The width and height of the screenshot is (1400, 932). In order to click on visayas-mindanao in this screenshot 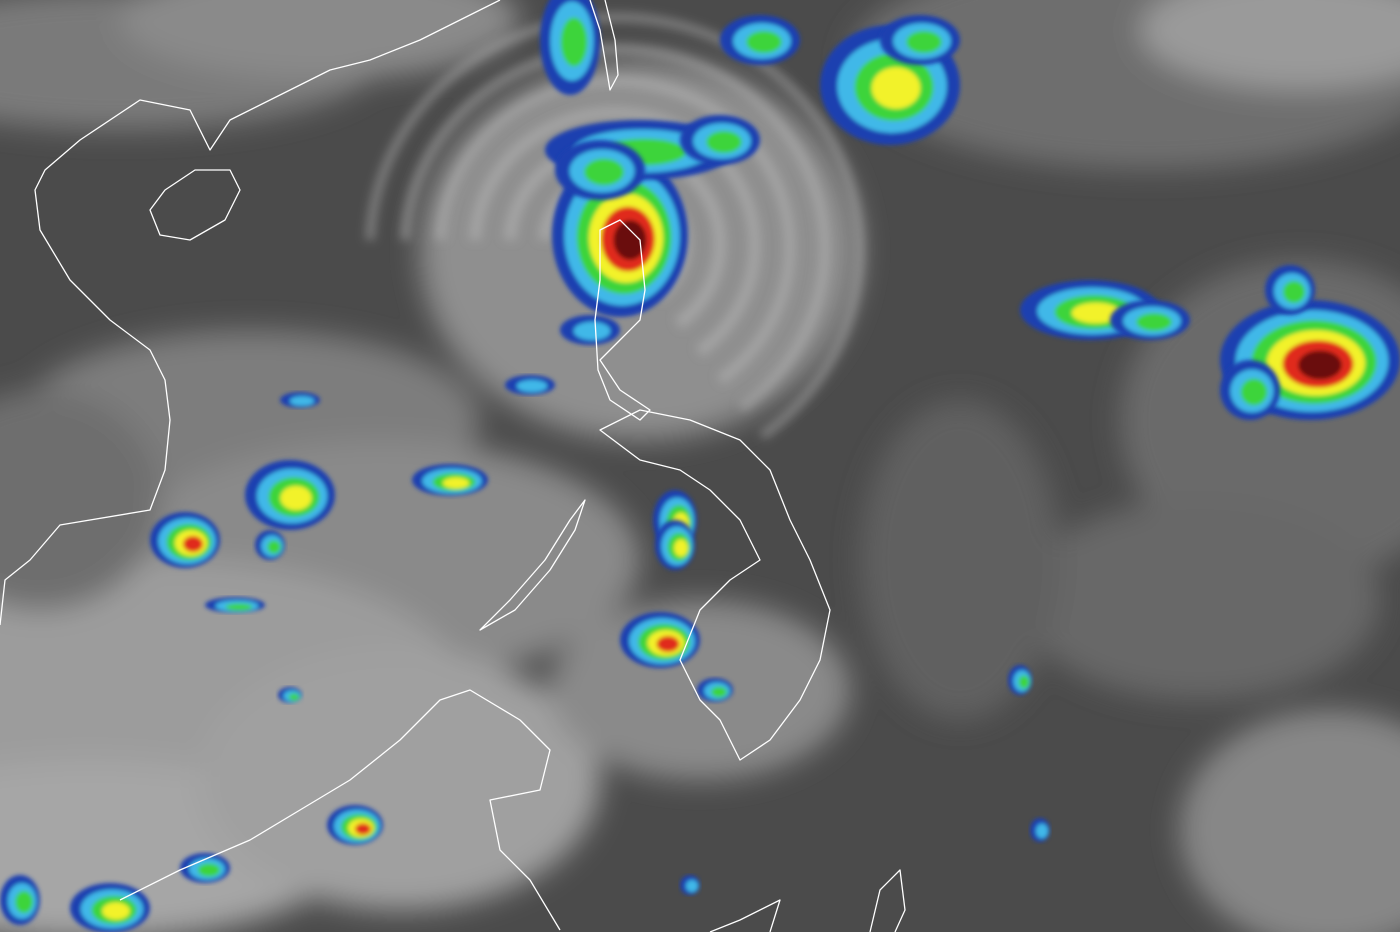, I will do `click(715, 585)`.